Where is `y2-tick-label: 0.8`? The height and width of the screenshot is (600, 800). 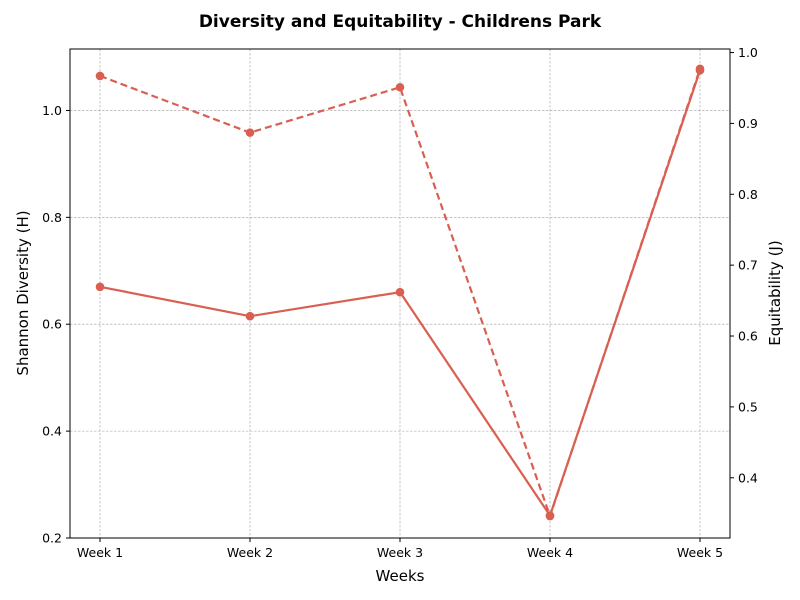 y2-tick-label: 0.8 is located at coordinates (748, 194).